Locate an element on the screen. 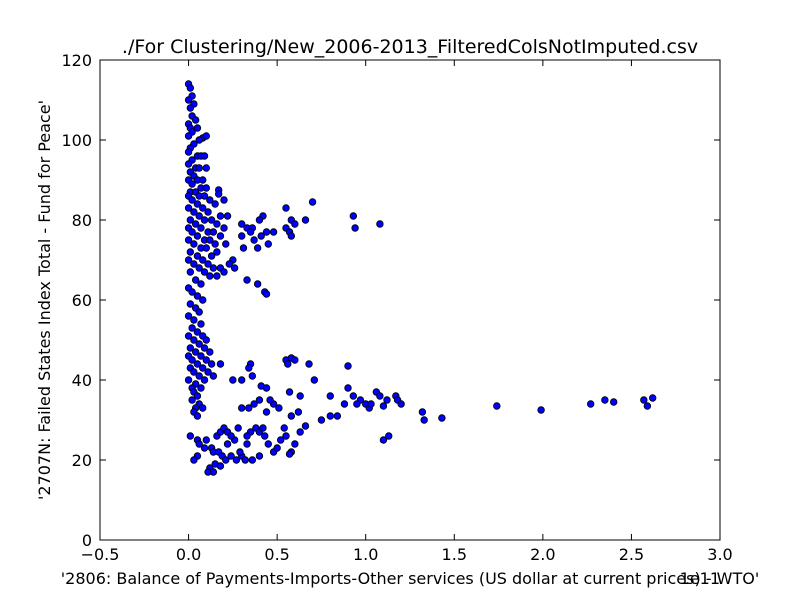 The image size is (800, 600). x-tick-label: 3.0 is located at coordinates (719, 554).